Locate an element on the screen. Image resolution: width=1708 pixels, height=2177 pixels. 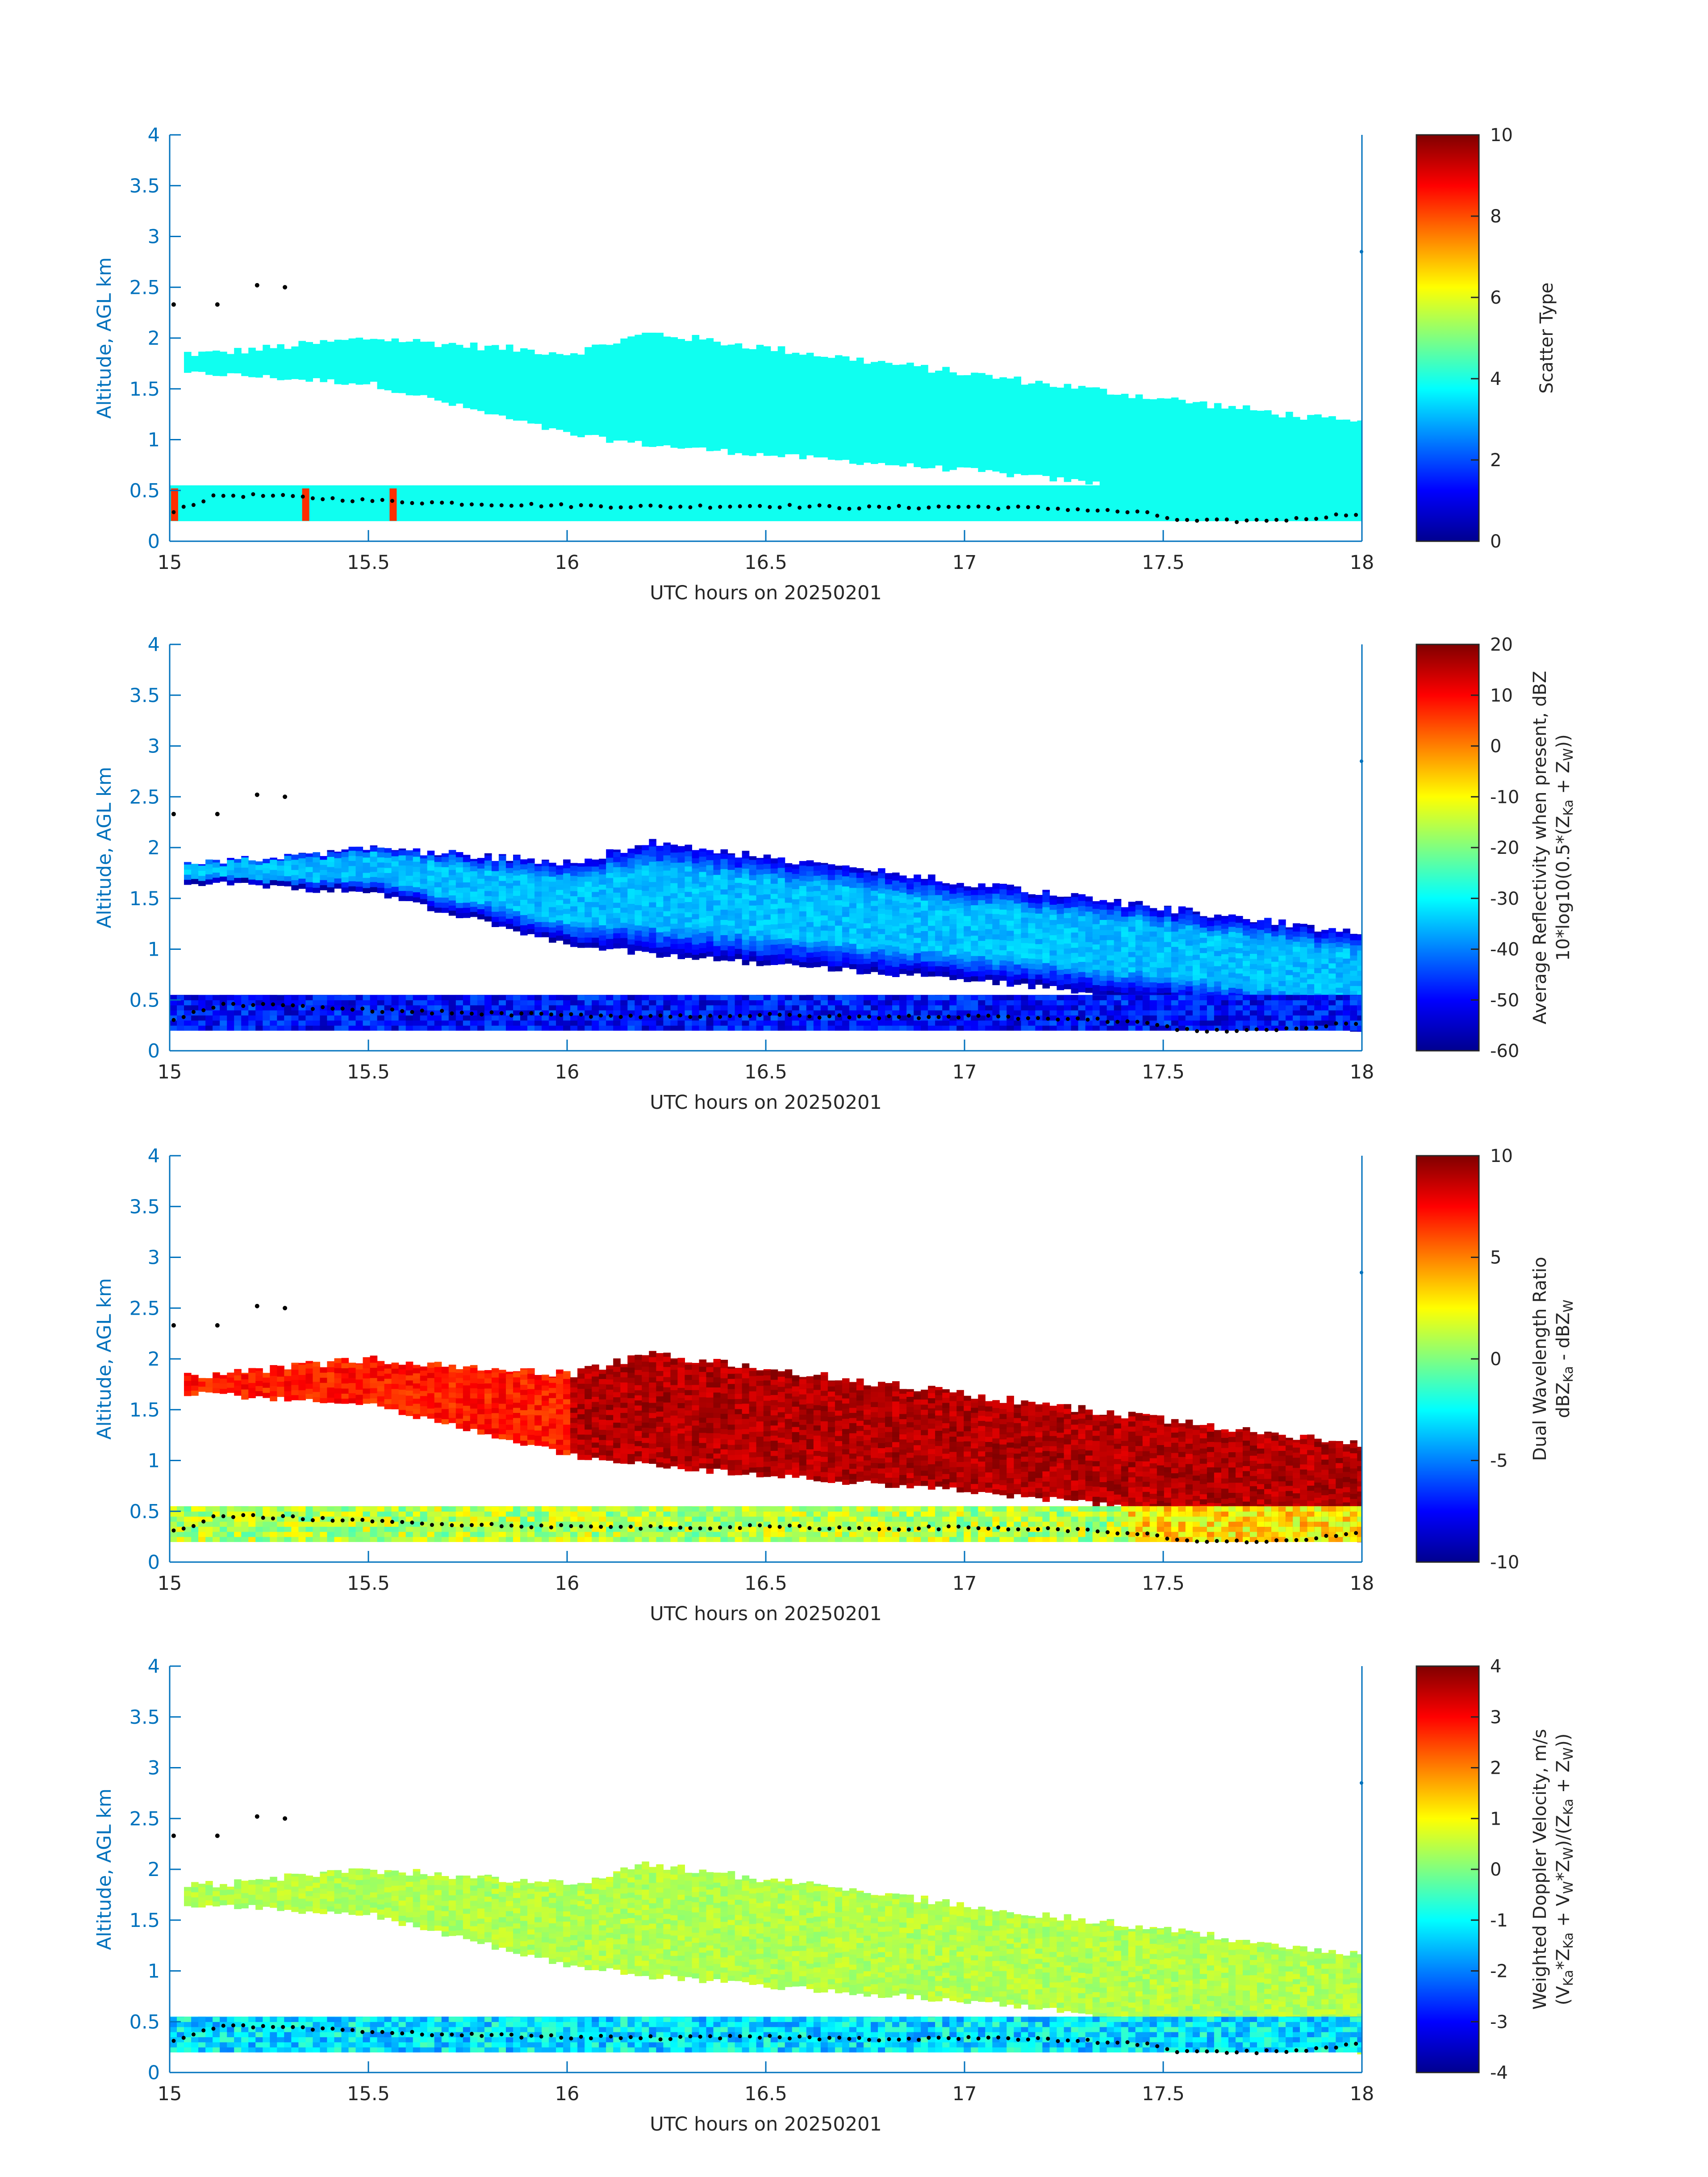
y-tick-label: 3.5 is located at coordinates (144, 1717).